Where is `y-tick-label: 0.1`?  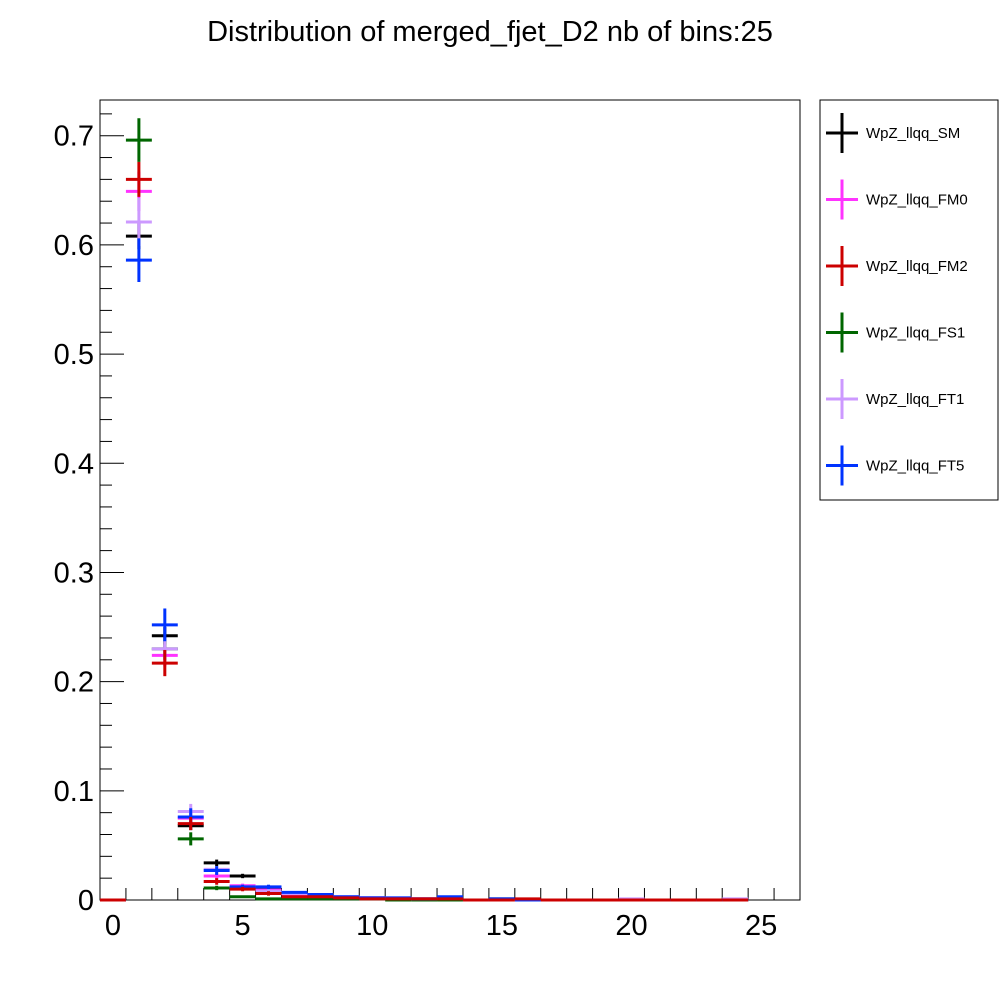 y-tick-label: 0.1 is located at coordinates (74, 792).